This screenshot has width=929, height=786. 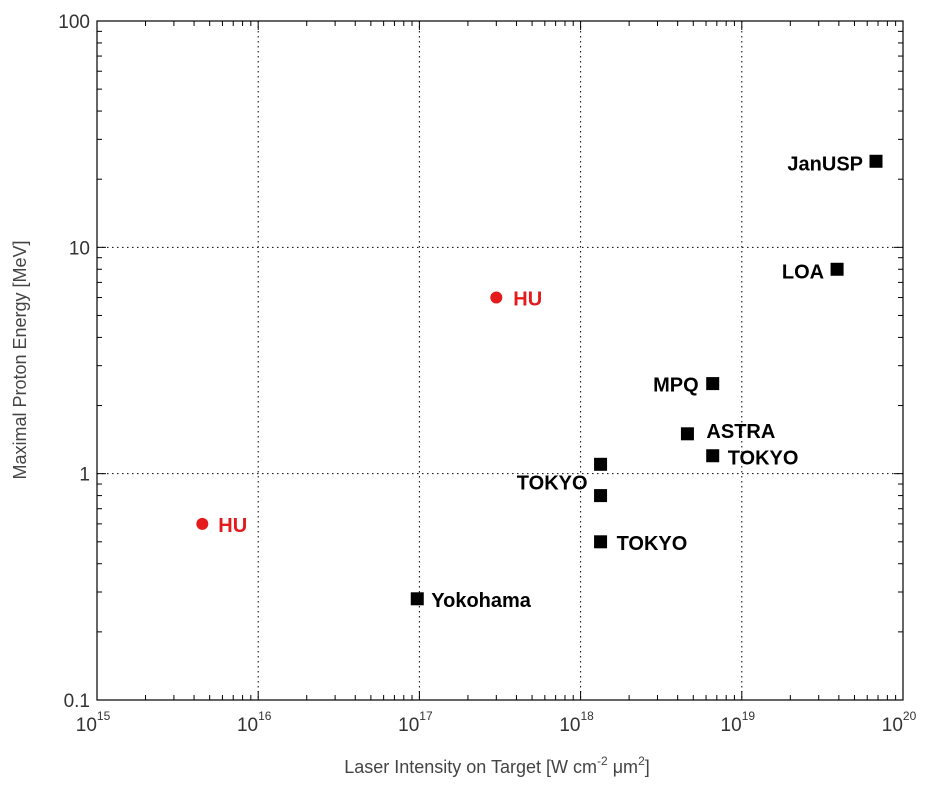 I want to click on y-tick-label: 10, so click(x=79, y=248).